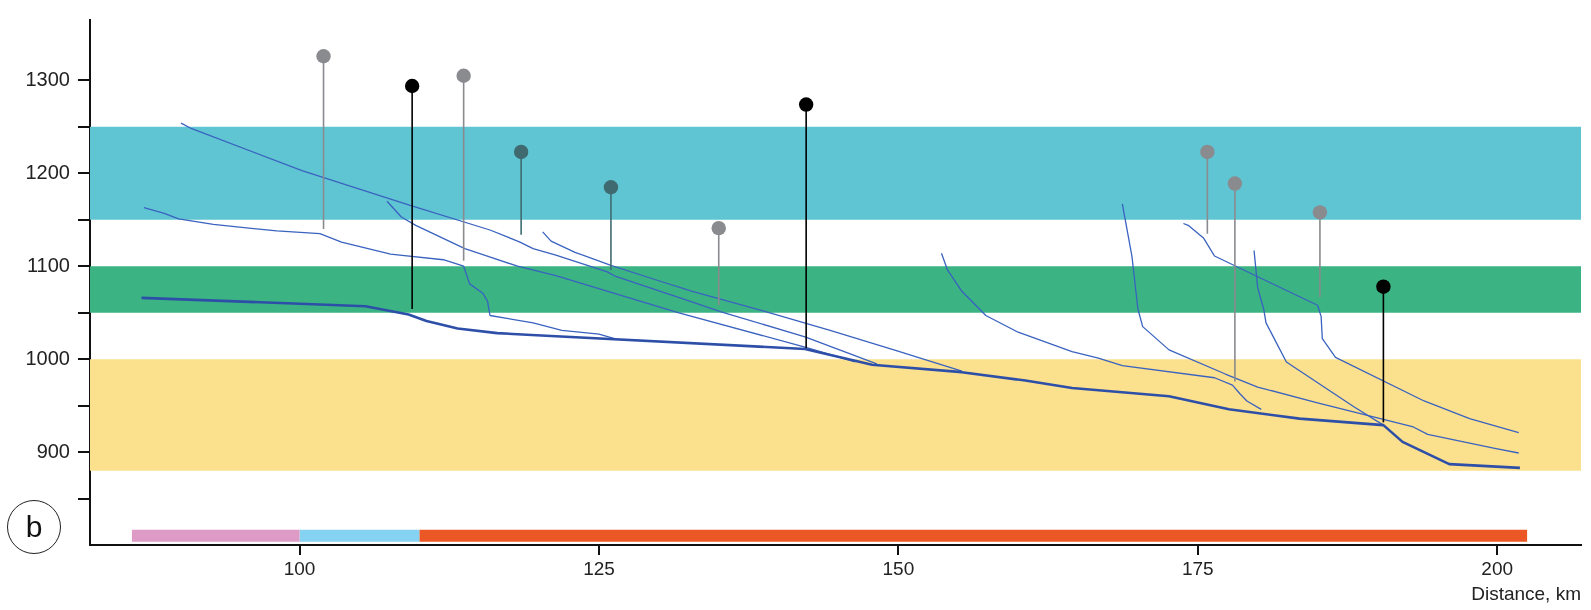 Image resolution: width=1591 pixels, height=610 pixels. Describe the element at coordinates (34, 527) in the screenshot. I see `text: b` at that location.